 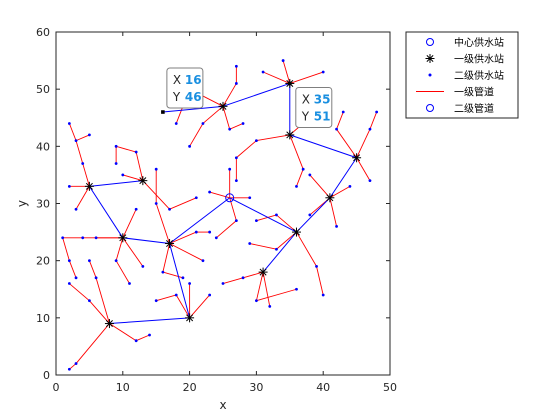 I want to click on legend-item: 二级管道, so click(x=460, y=108).